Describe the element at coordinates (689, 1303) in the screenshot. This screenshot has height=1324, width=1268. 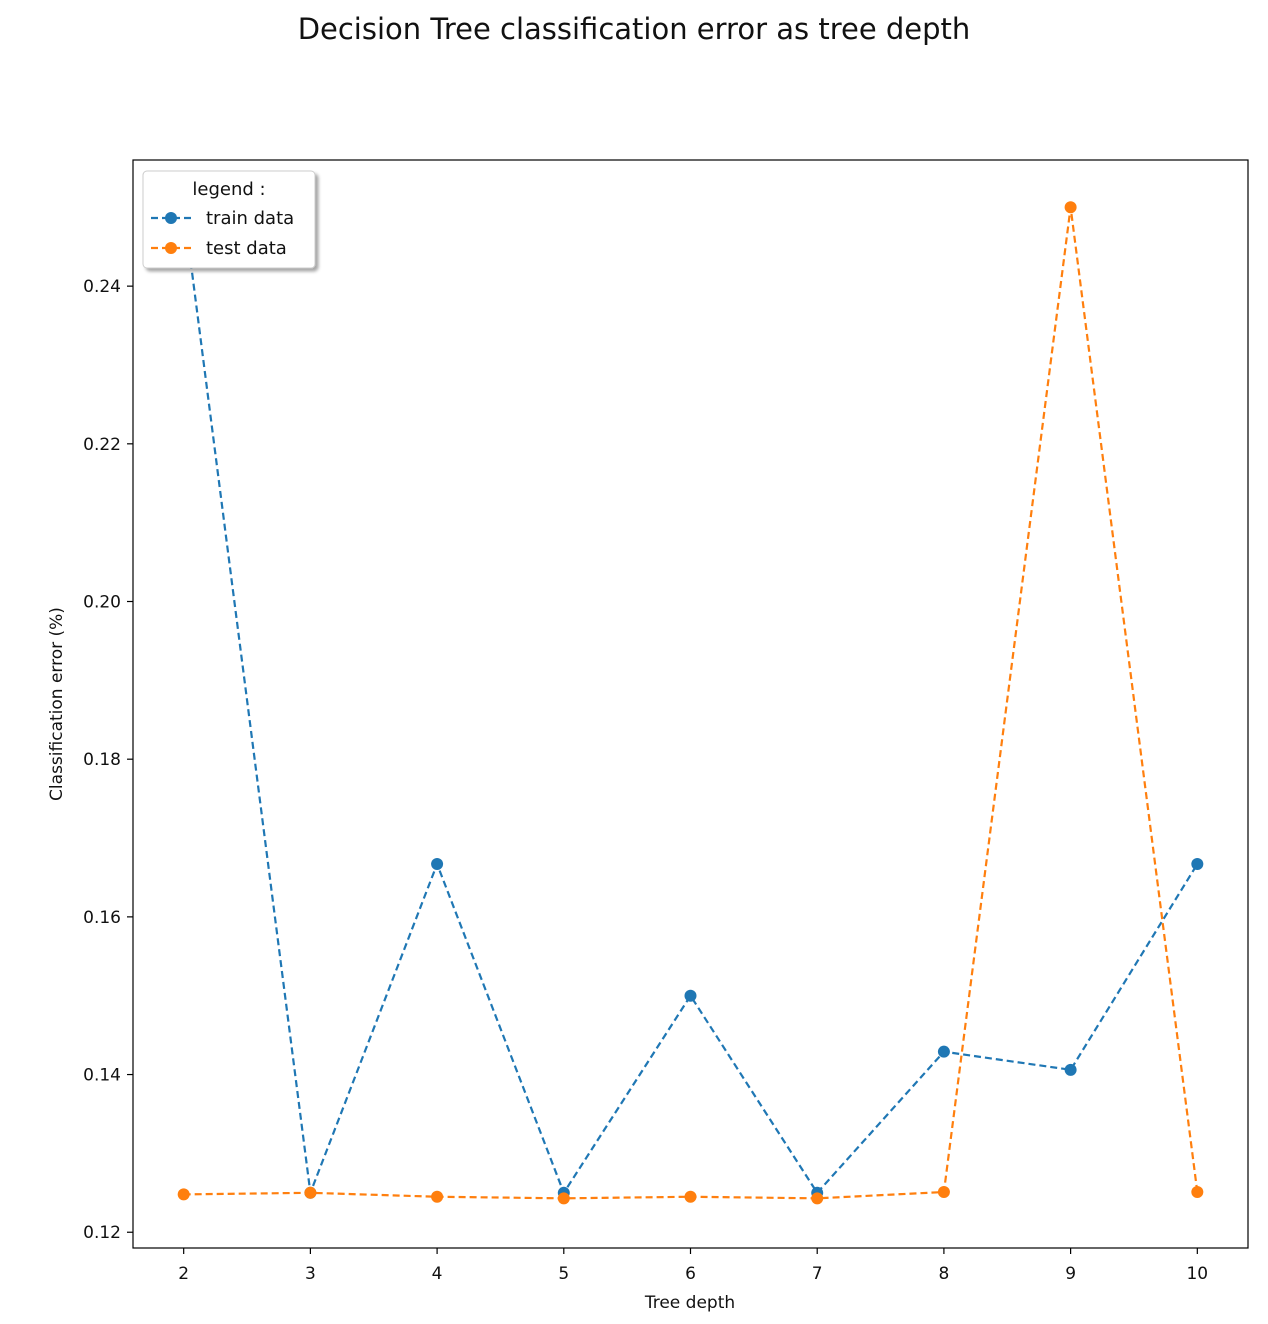
I see `x-axis-label: Tree depth` at that location.